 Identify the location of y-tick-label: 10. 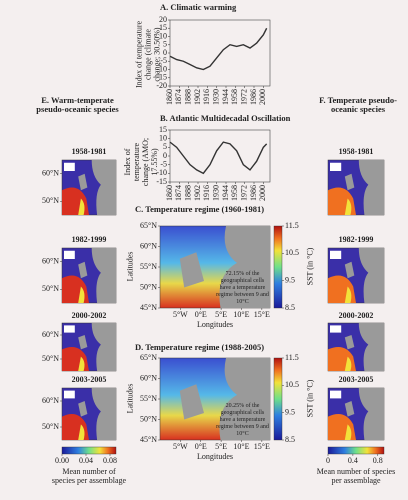
(163, 35).